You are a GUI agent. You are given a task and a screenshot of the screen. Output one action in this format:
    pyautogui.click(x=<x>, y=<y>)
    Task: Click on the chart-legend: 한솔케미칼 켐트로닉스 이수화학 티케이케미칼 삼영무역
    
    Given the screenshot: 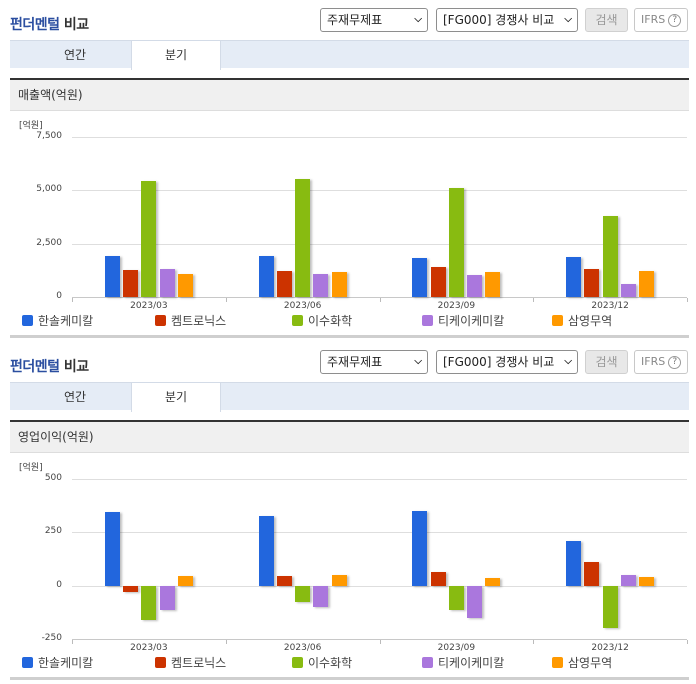 What is the action you would take?
    pyautogui.click(x=352, y=662)
    